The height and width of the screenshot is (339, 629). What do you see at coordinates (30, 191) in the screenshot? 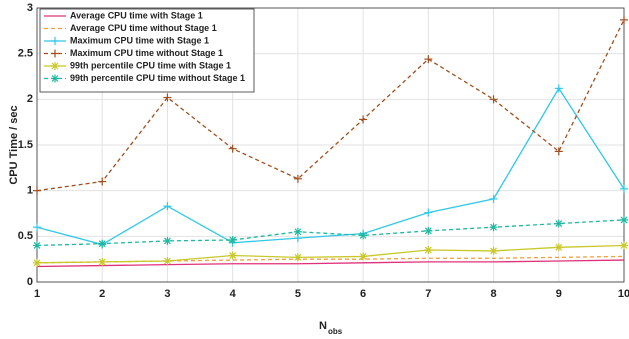
I see `y-tick-label: 1` at bounding box center [30, 191].